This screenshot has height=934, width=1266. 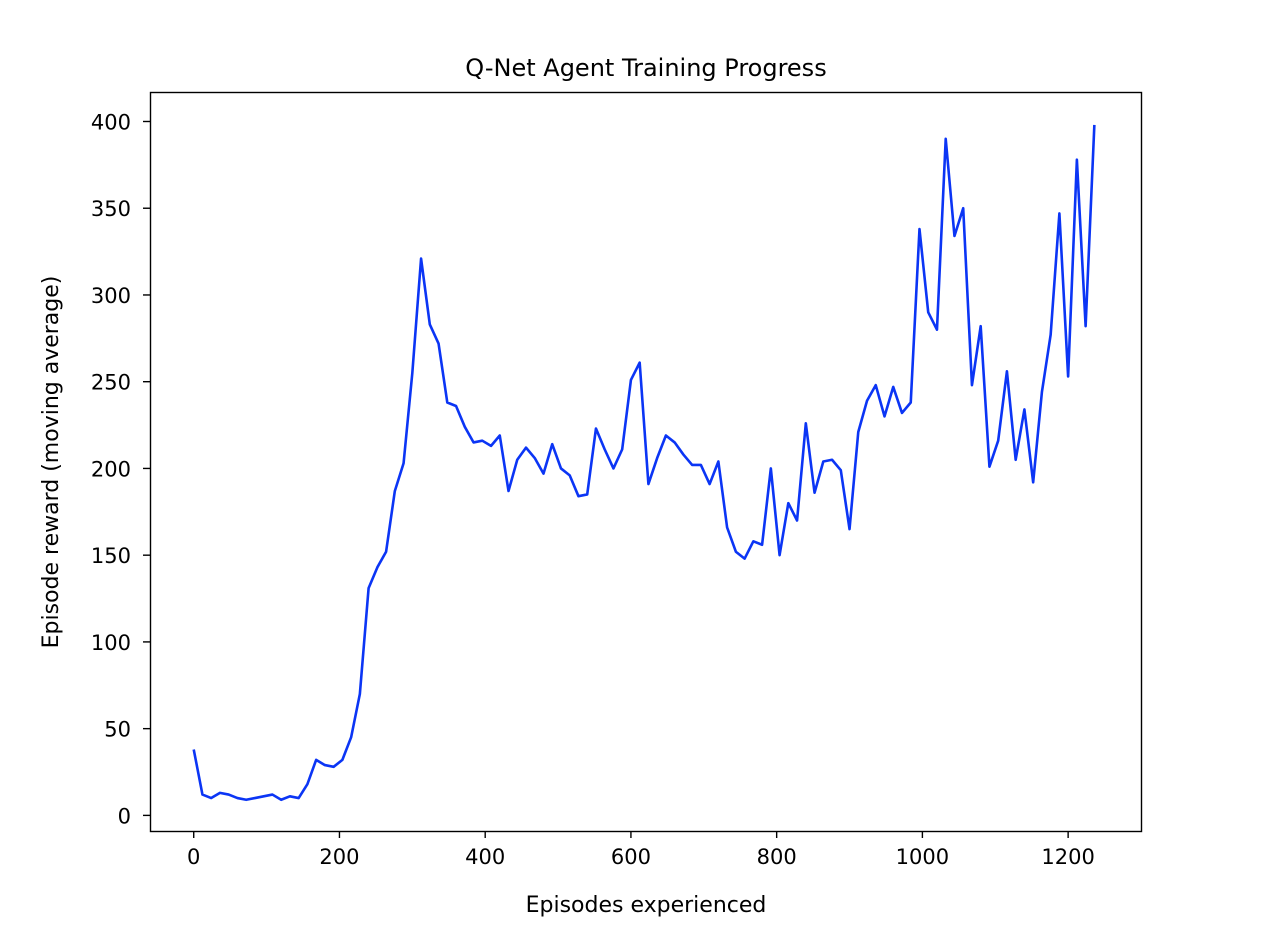 I want to click on x-tick-label: 600, so click(x=631, y=857).